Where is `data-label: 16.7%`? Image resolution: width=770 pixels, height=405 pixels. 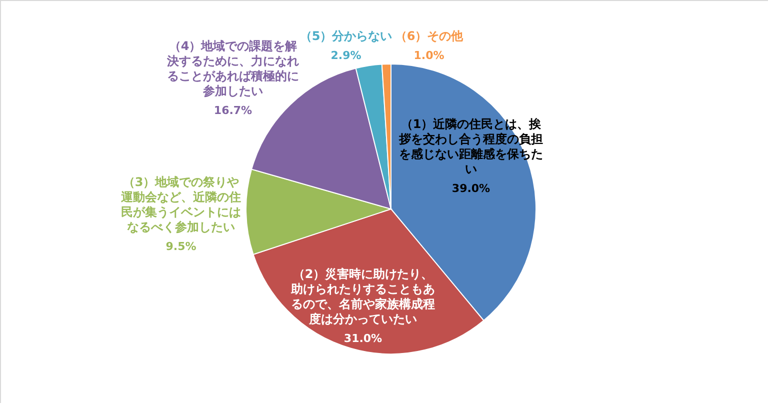 data-label: 16.7% is located at coordinates (233, 110).